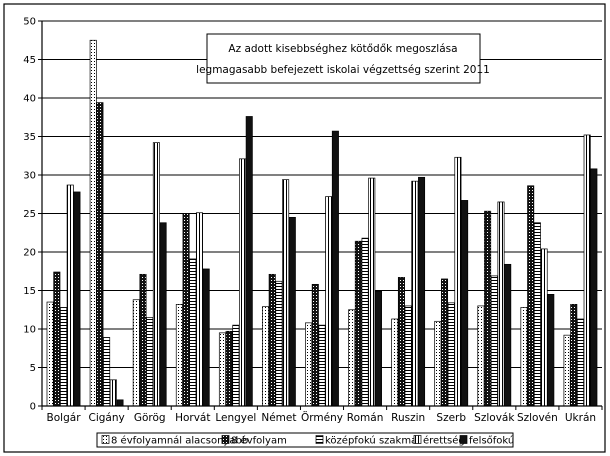 Image resolution: width=610 pixels, height=456 pixels. I want to click on y-tick-labels: 0 5 10 15 20 25 30 35 40 45 50, so click(29, 215).